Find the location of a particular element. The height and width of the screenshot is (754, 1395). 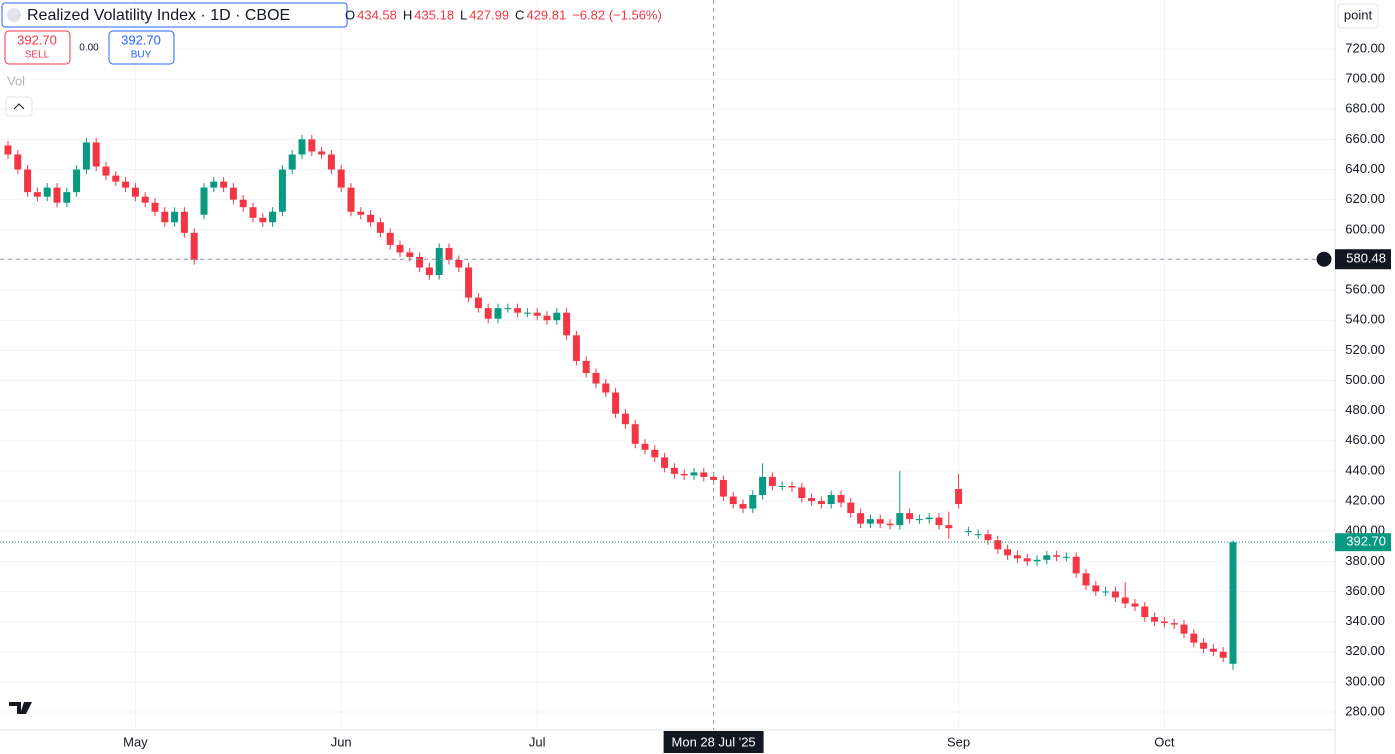

legend-change: −6.82 (−1.56%) is located at coordinates (617, 14).